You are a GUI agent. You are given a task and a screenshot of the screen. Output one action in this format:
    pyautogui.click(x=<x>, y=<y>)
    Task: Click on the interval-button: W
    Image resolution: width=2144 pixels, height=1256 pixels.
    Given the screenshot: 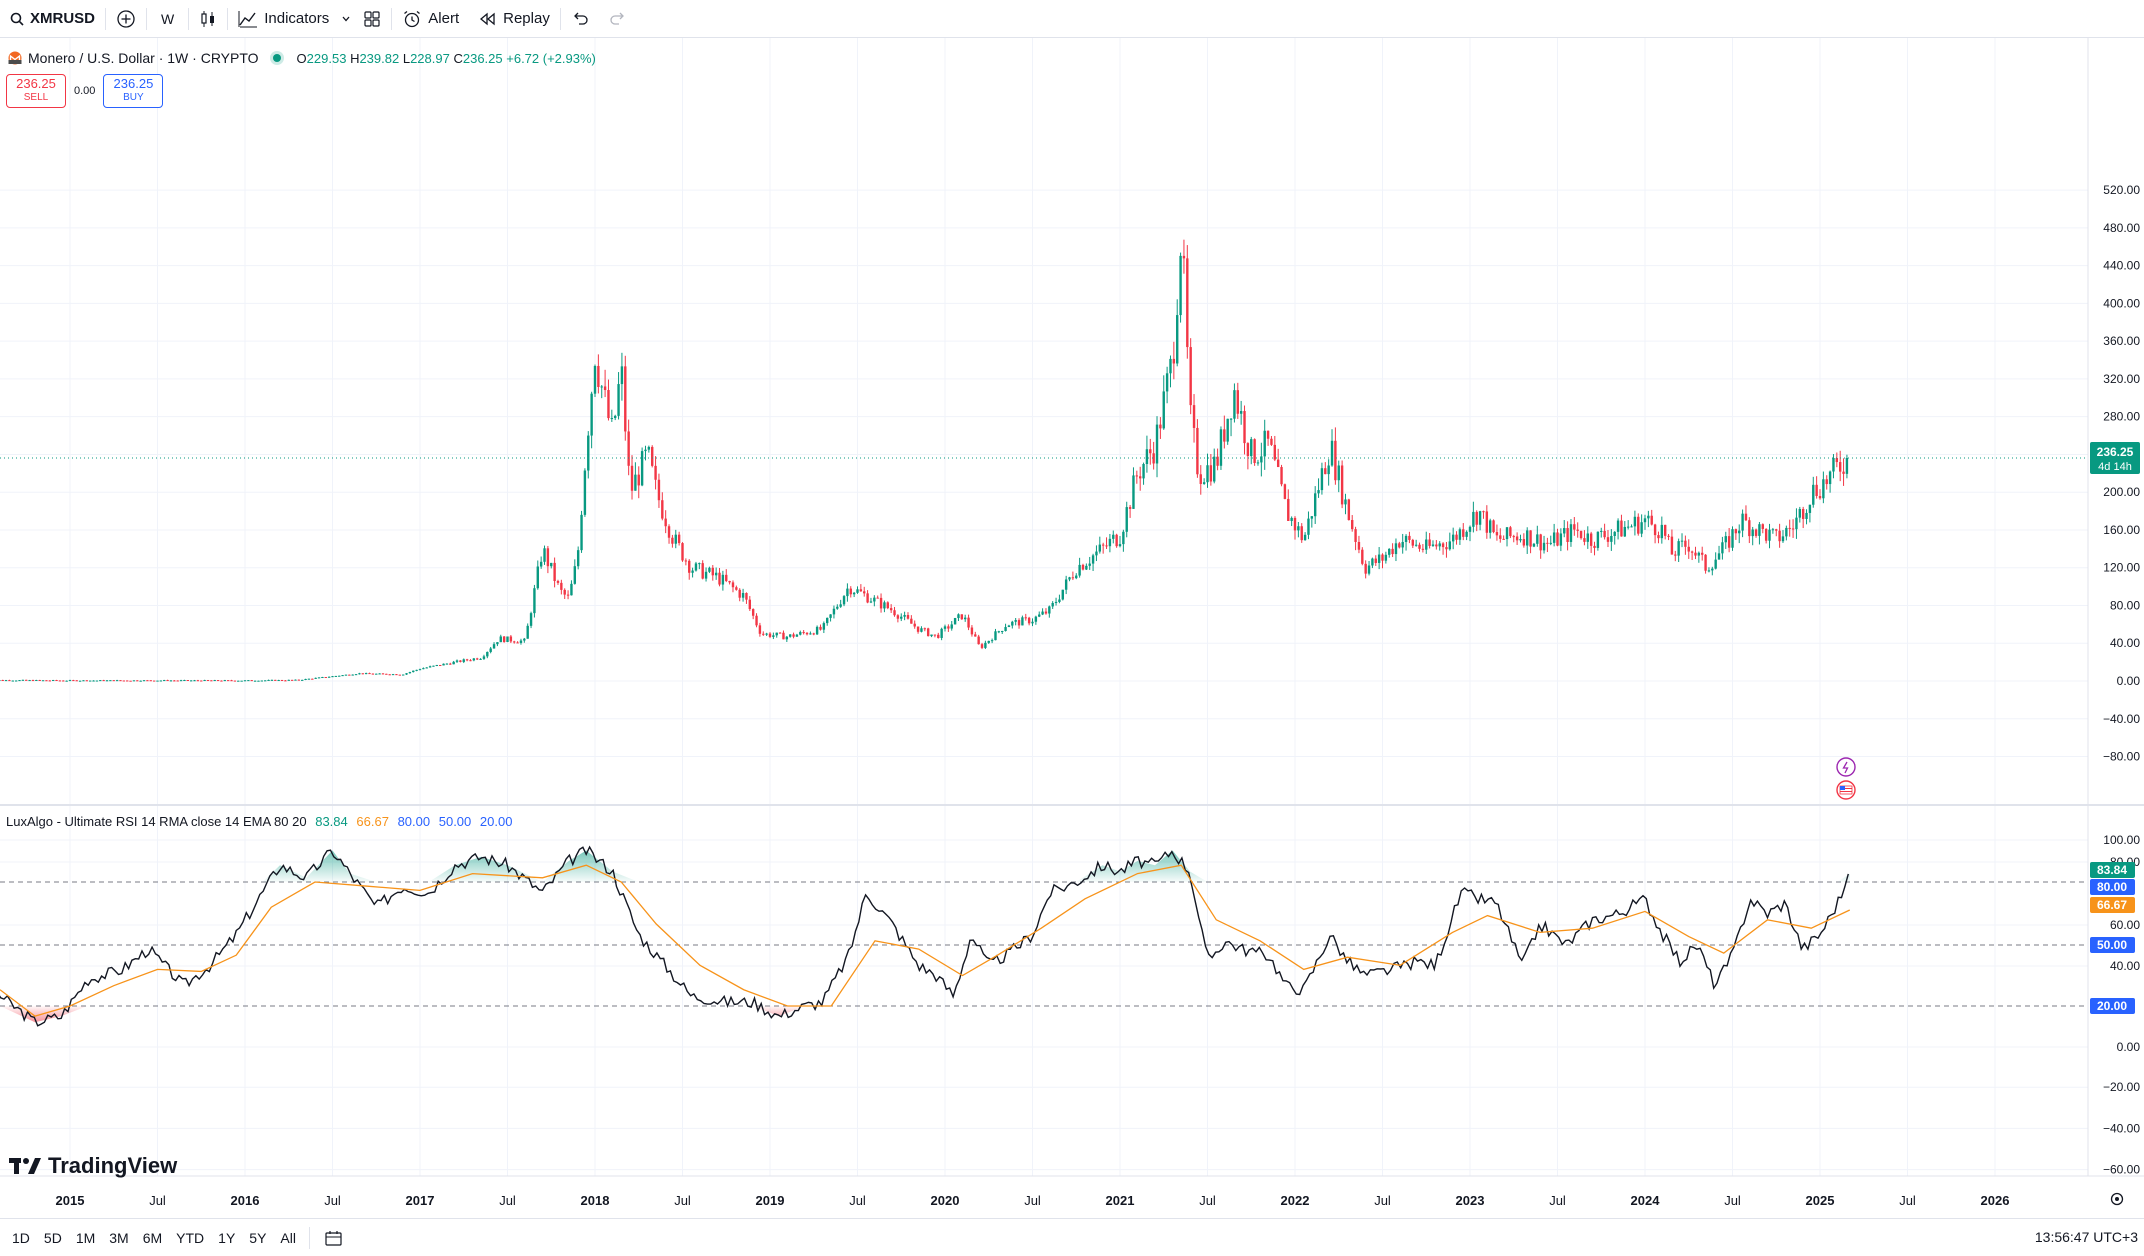 What is the action you would take?
    pyautogui.click(x=167, y=18)
    